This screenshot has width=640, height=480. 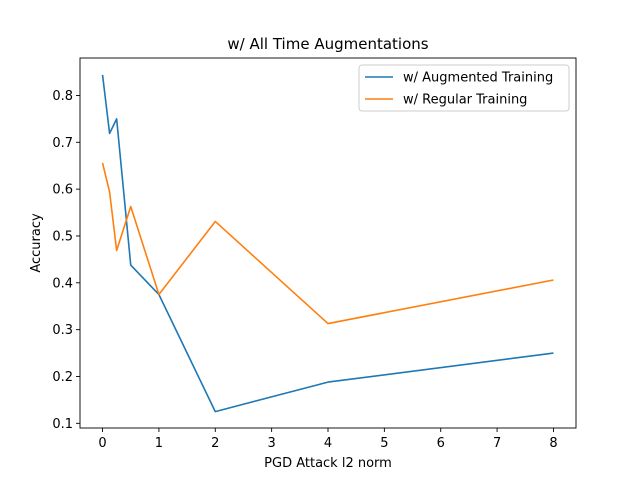 I want to click on y-tick-label: 0.3, so click(x=62, y=330).